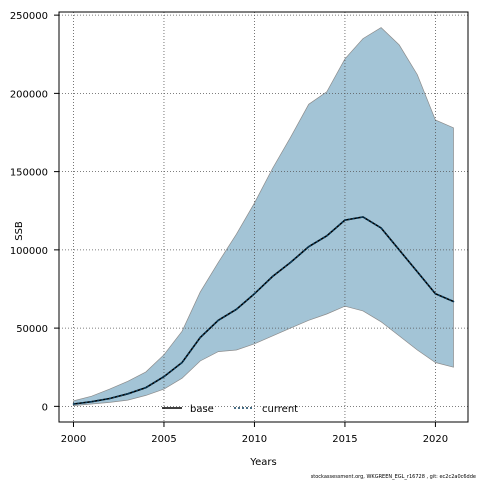  Describe the element at coordinates (254, 439) in the screenshot. I see `x-tick-label: 2010` at that location.